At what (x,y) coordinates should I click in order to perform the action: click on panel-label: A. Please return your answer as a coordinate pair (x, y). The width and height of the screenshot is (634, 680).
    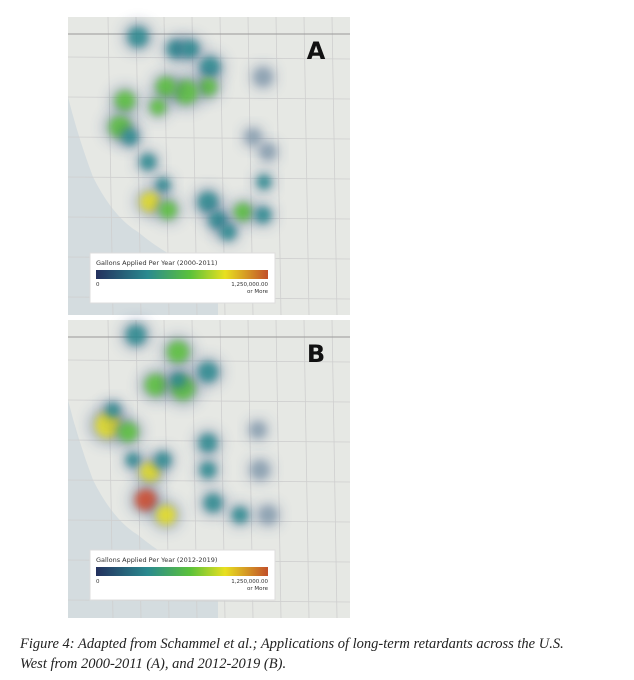
    Looking at the image, I should click on (316, 51).